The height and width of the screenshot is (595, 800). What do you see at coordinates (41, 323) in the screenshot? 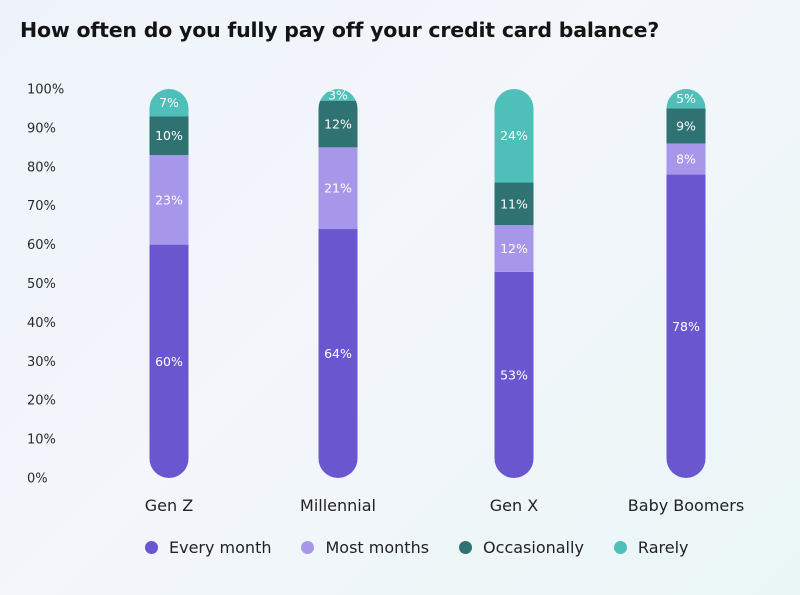
I see `y-tick-label: 40%` at bounding box center [41, 323].